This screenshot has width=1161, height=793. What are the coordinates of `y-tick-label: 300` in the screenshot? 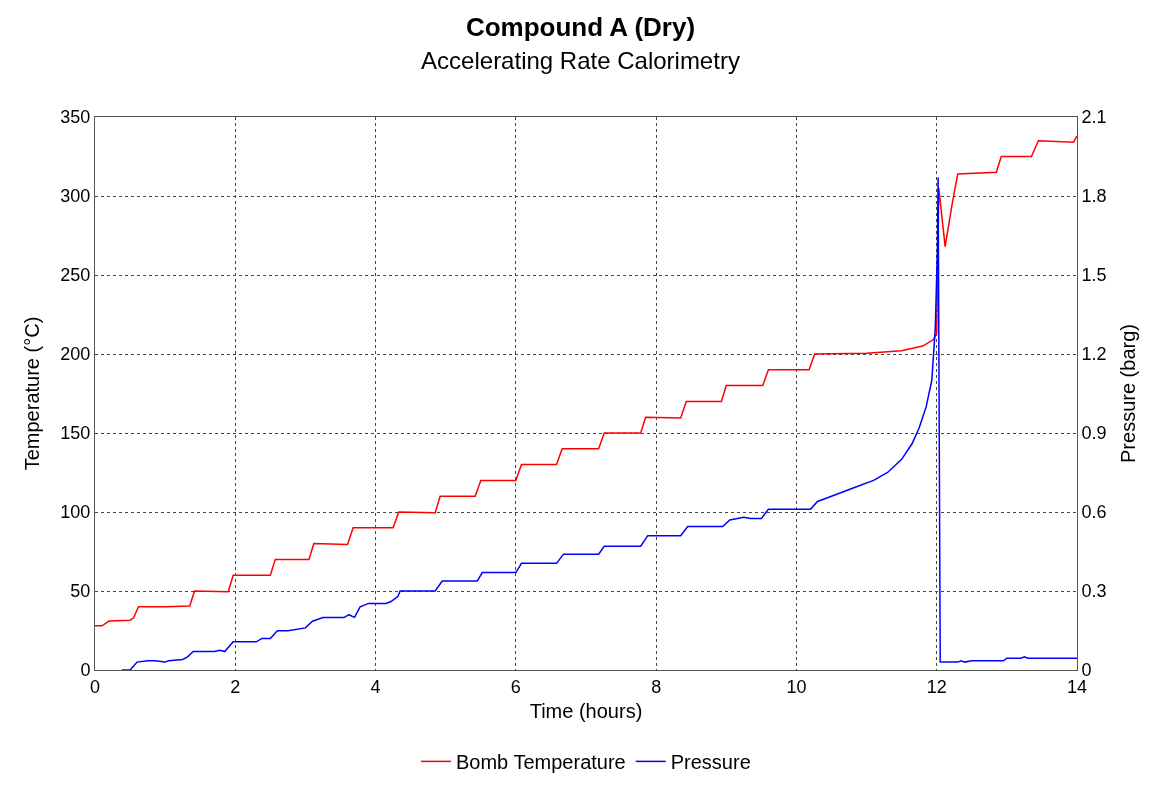 It's located at (75, 196).